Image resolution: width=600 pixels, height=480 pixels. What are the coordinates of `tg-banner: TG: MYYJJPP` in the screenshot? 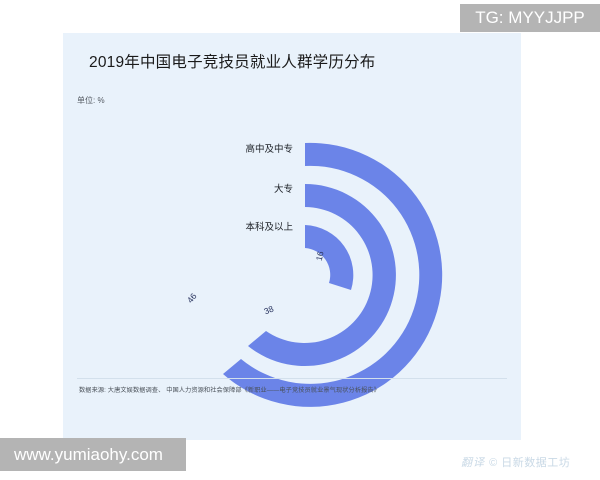 It's located at (530, 18).